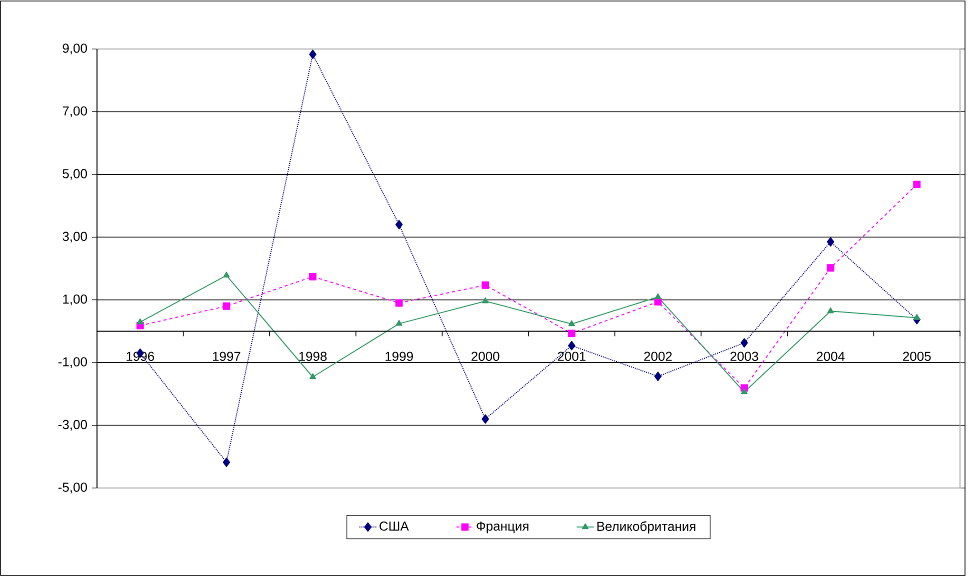 The width and height of the screenshot is (968, 576). I want to click on y-tick-label: -1,00, so click(72, 362).